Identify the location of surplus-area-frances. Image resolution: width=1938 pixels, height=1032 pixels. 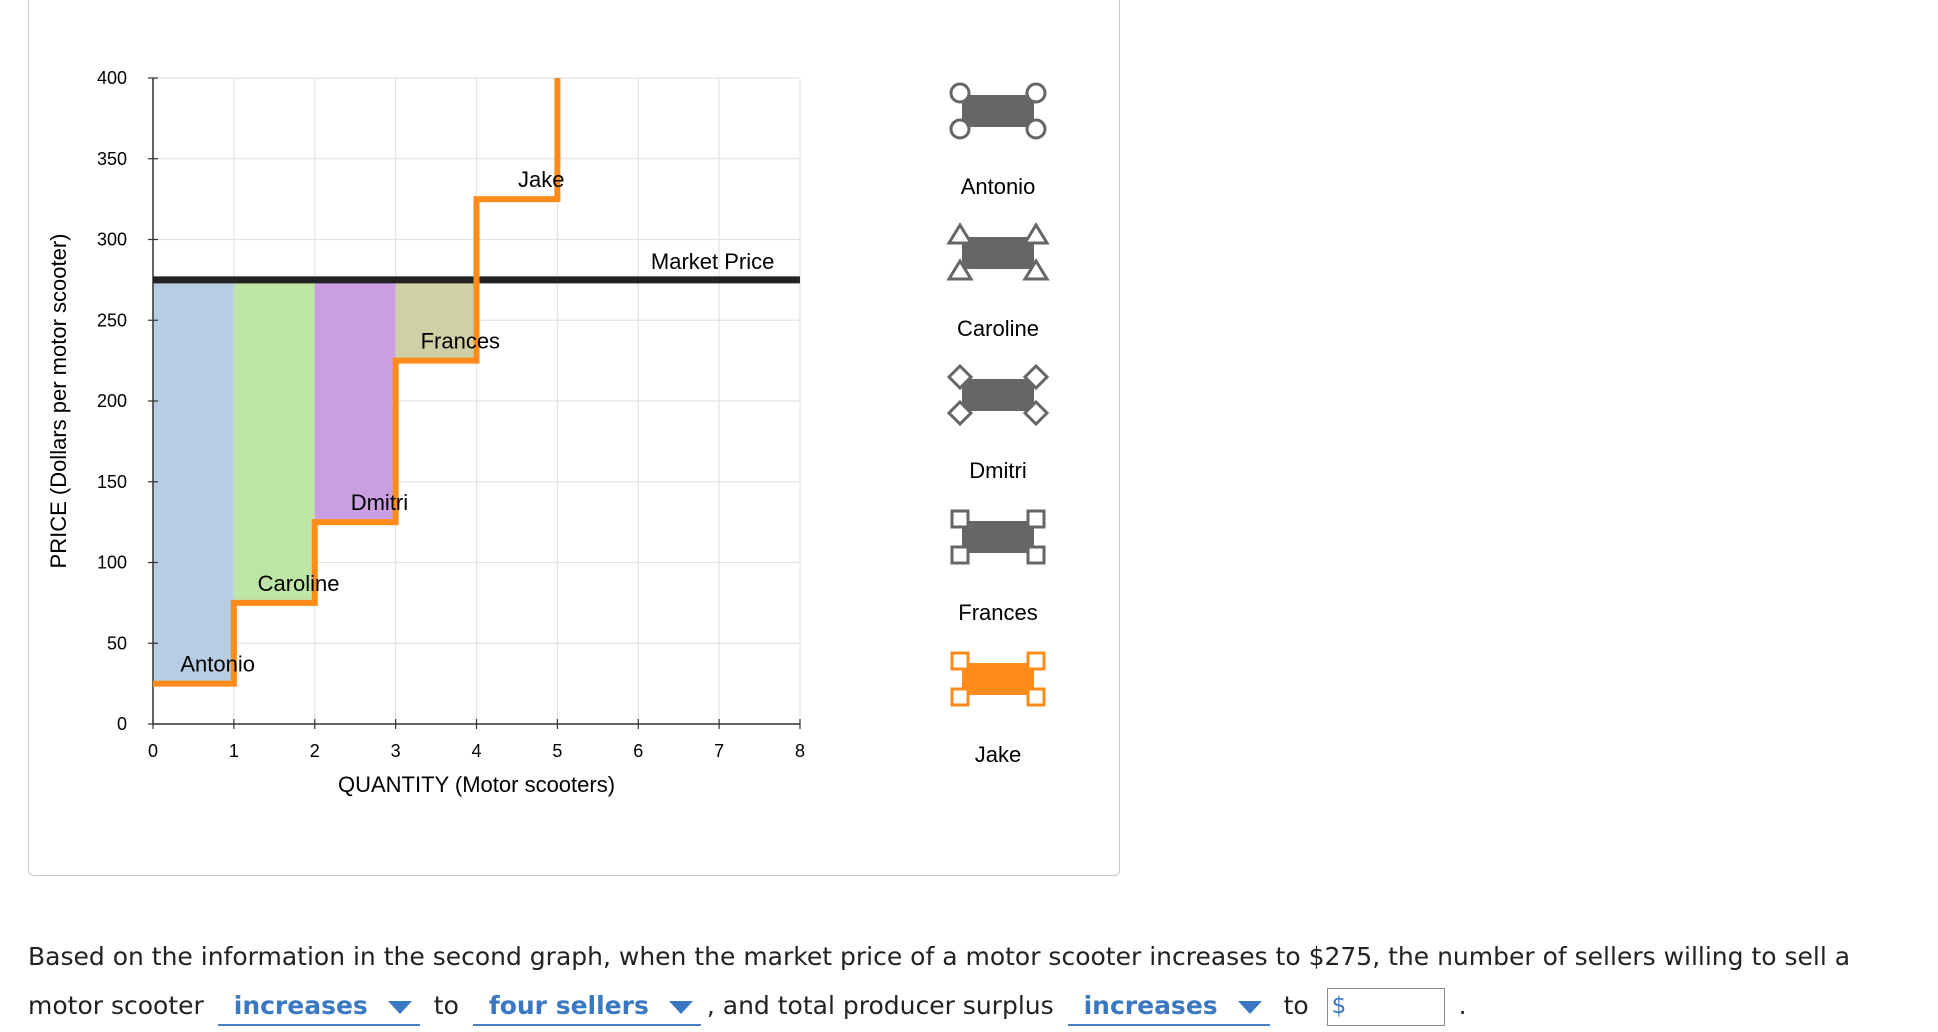
(436, 320).